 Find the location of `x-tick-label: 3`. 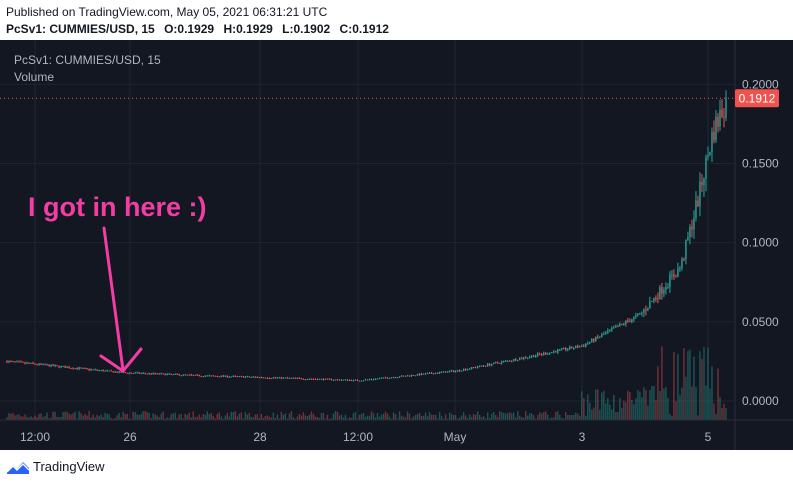

x-tick-label: 3 is located at coordinates (582, 437).